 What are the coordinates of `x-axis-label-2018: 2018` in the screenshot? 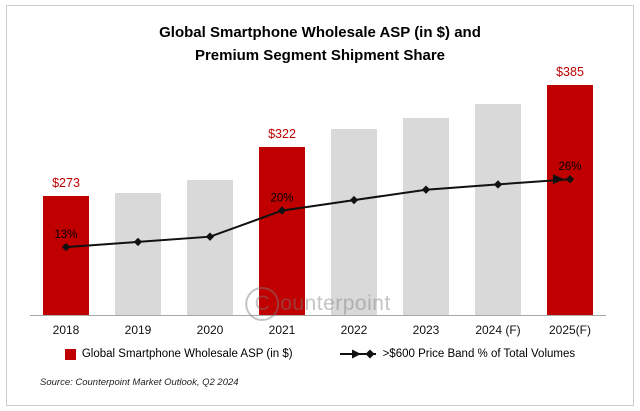 It's located at (66, 330).